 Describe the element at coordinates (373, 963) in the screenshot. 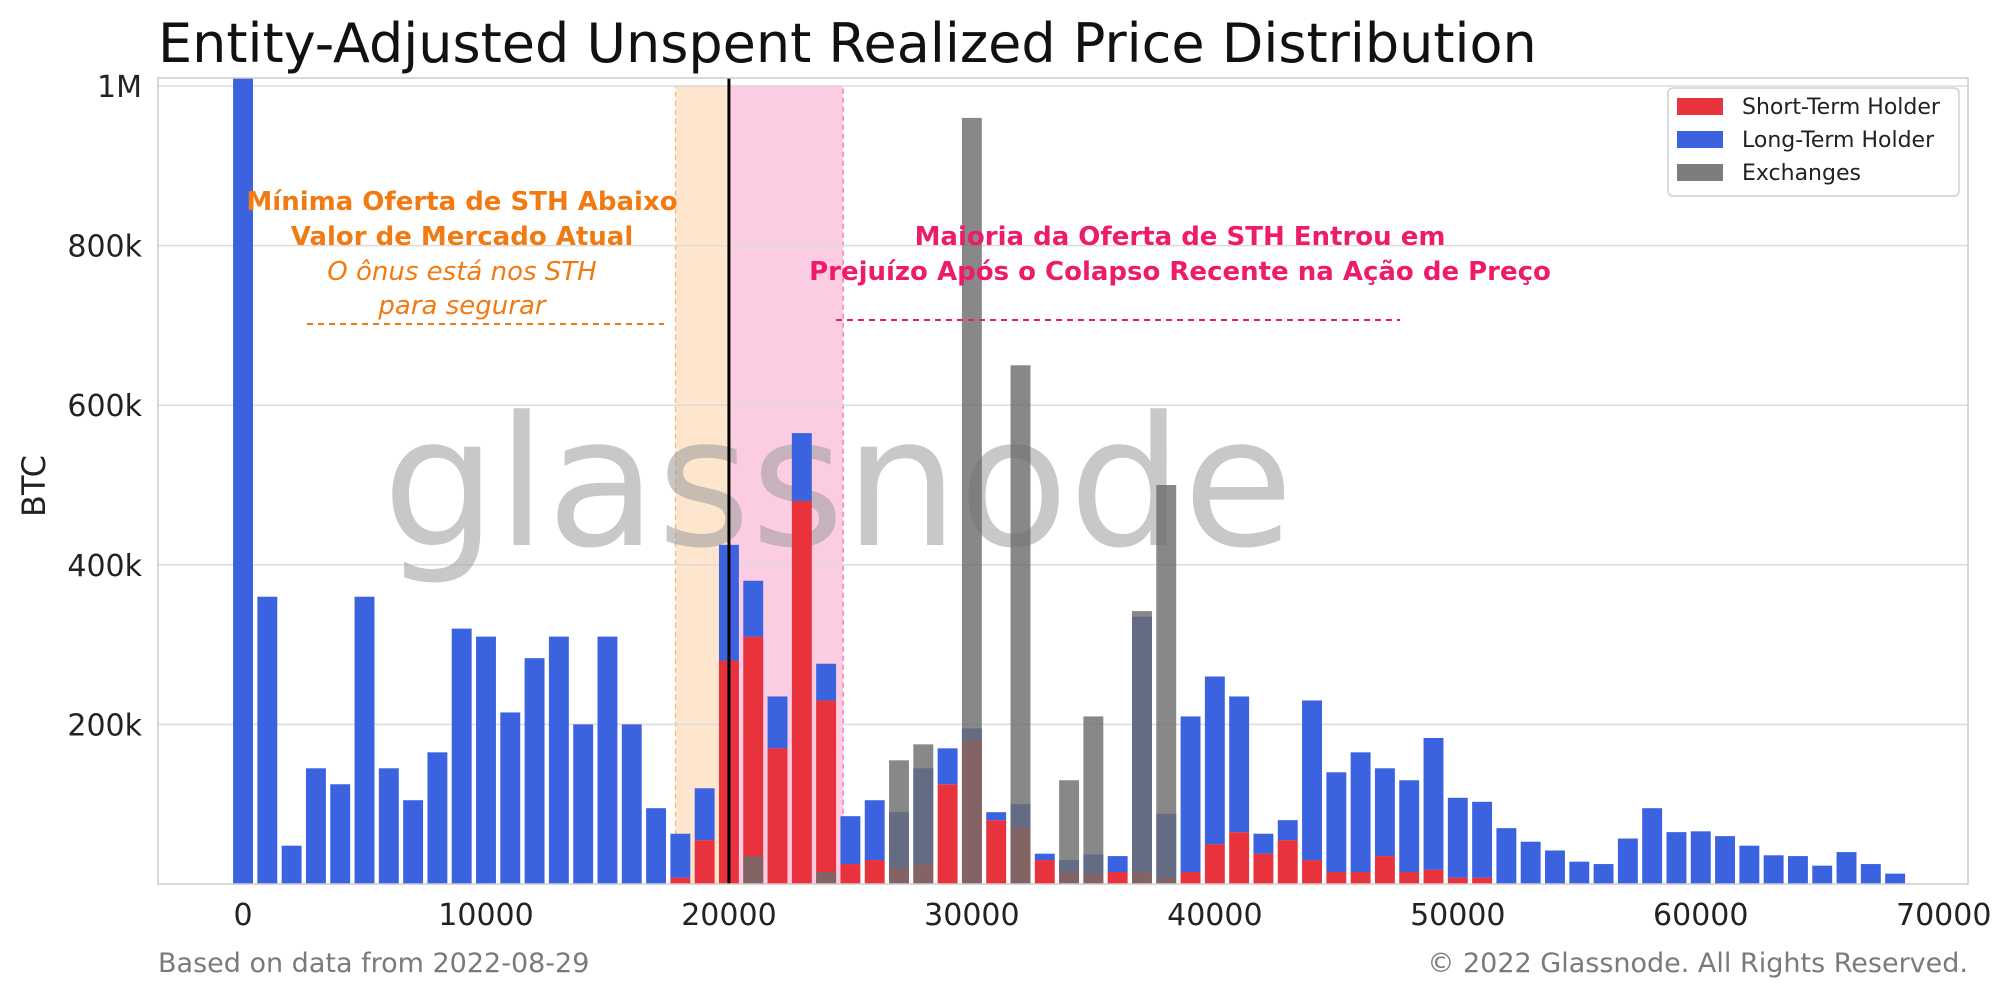

I see `footer-data-date: Based on data from 2022-08-29` at that location.